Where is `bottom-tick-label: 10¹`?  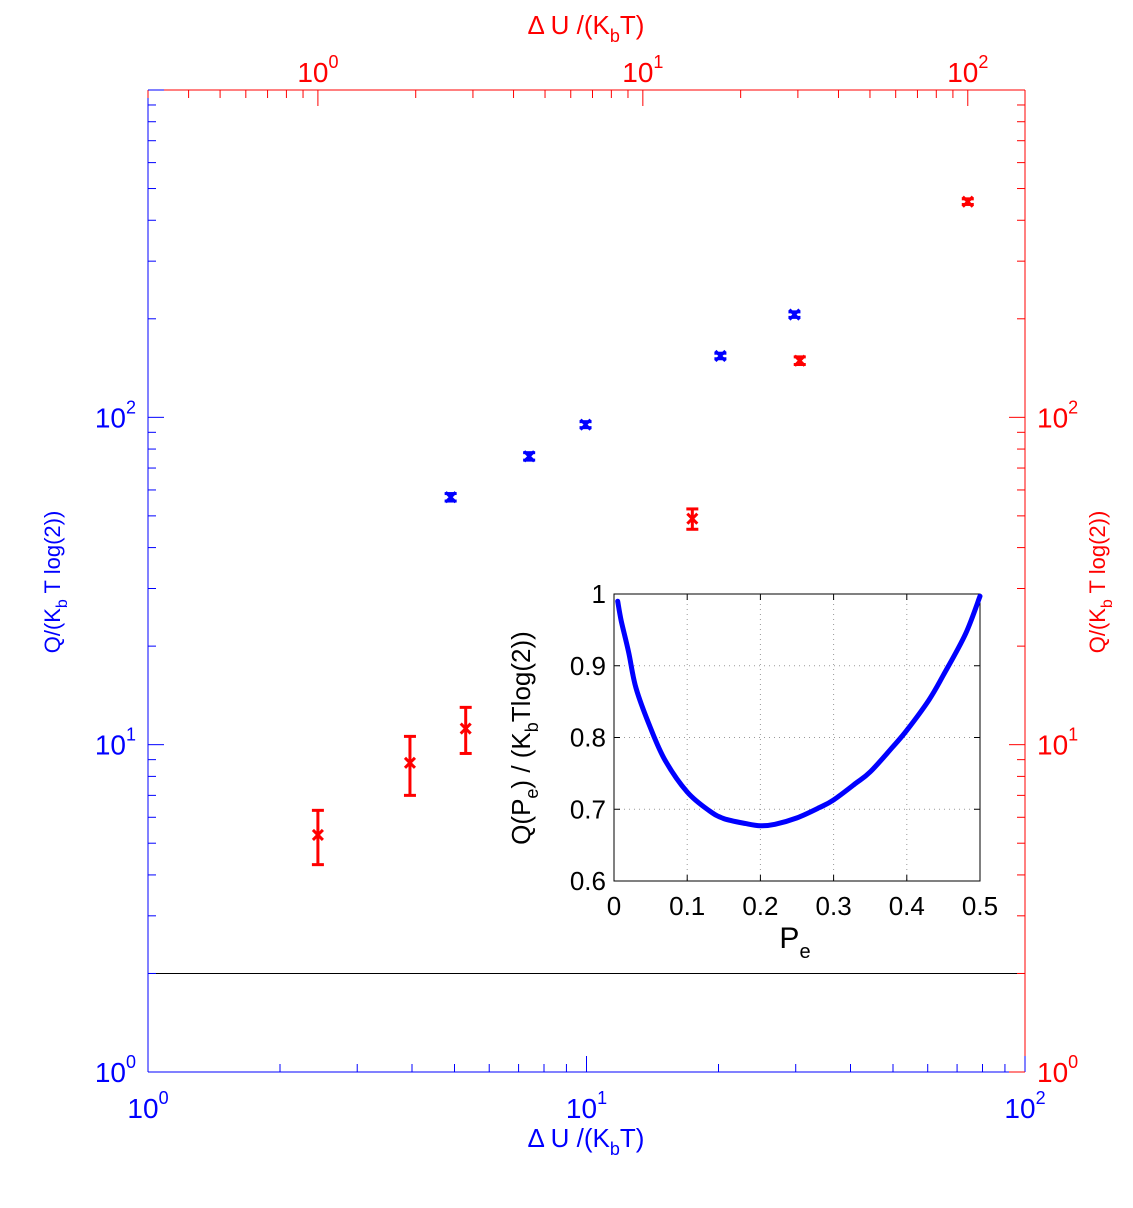 bottom-tick-label: 10¹ is located at coordinates (586, 1106).